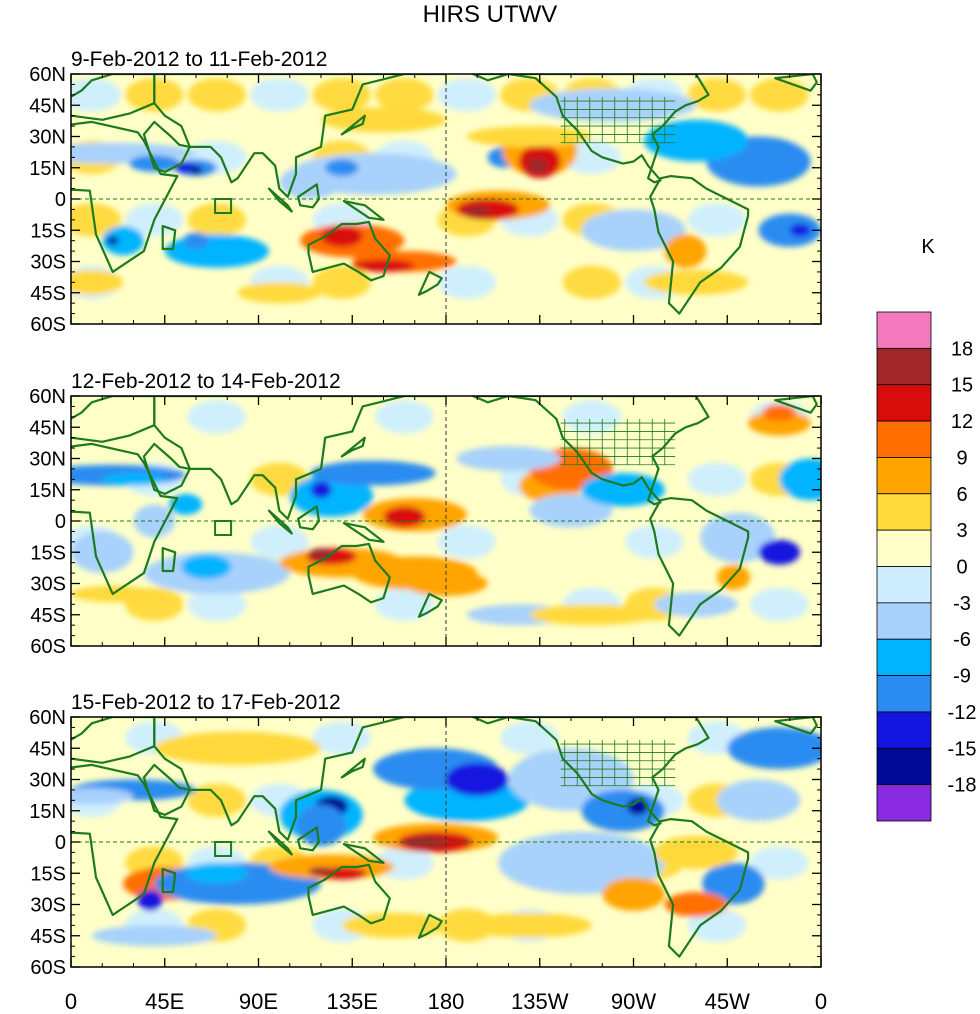 Image resolution: width=980 pixels, height=1014 pixels. Describe the element at coordinates (727, 1001) in the screenshot. I see `lon-tick-label: 45W` at that location.